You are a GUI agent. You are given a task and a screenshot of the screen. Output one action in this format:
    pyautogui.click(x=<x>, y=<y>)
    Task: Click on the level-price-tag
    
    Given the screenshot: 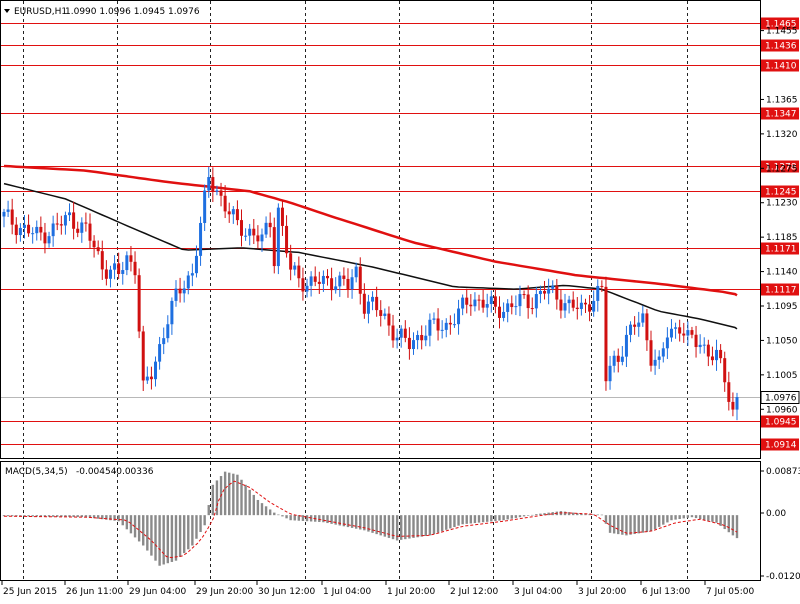 What is the action you would take?
    pyautogui.click(x=780, y=23)
    